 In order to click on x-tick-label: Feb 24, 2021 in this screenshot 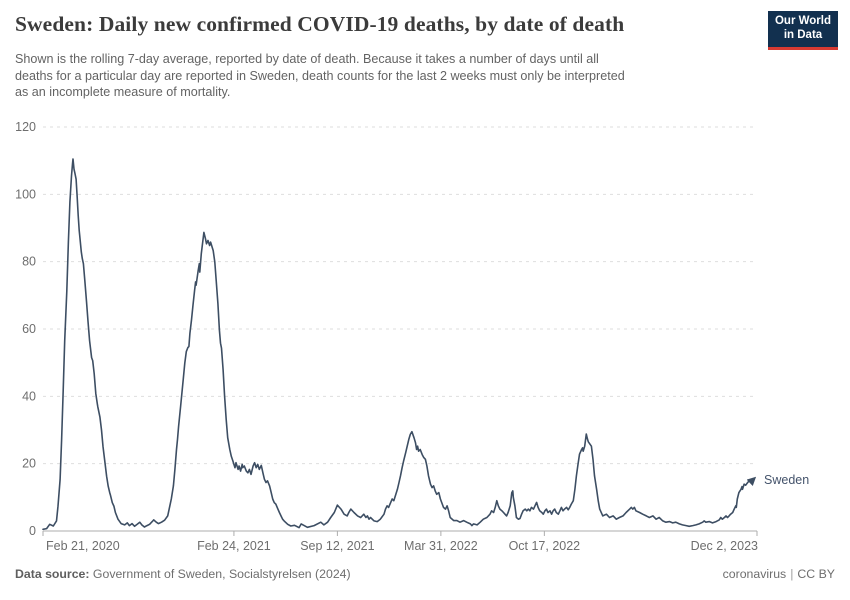, I will do `click(234, 546)`.